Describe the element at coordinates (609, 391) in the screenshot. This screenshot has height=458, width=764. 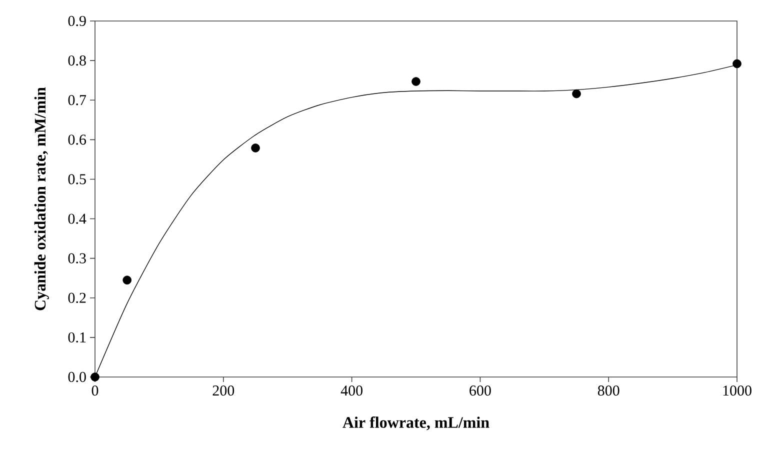
I see `x-tick-label: 800` at that location.